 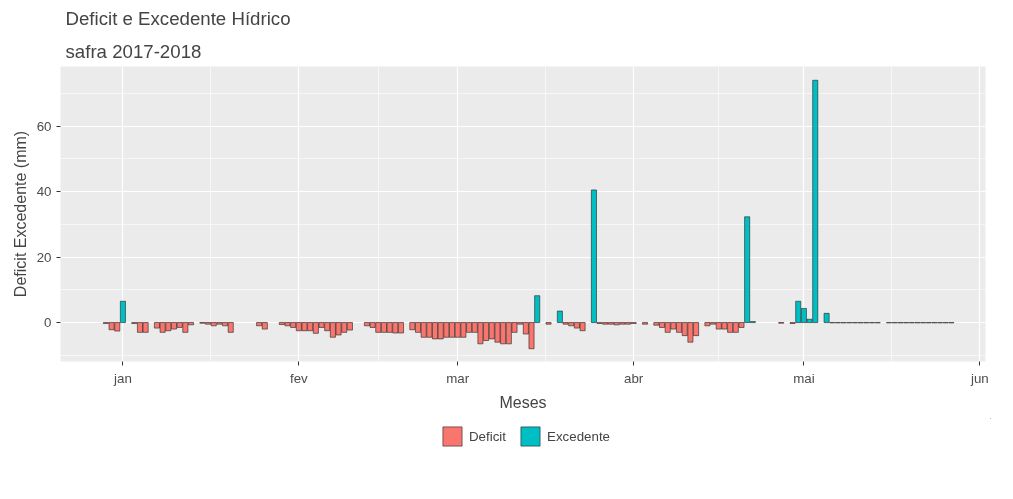 I want to click on legend-label: Deficit, so click(x=487, y=436).